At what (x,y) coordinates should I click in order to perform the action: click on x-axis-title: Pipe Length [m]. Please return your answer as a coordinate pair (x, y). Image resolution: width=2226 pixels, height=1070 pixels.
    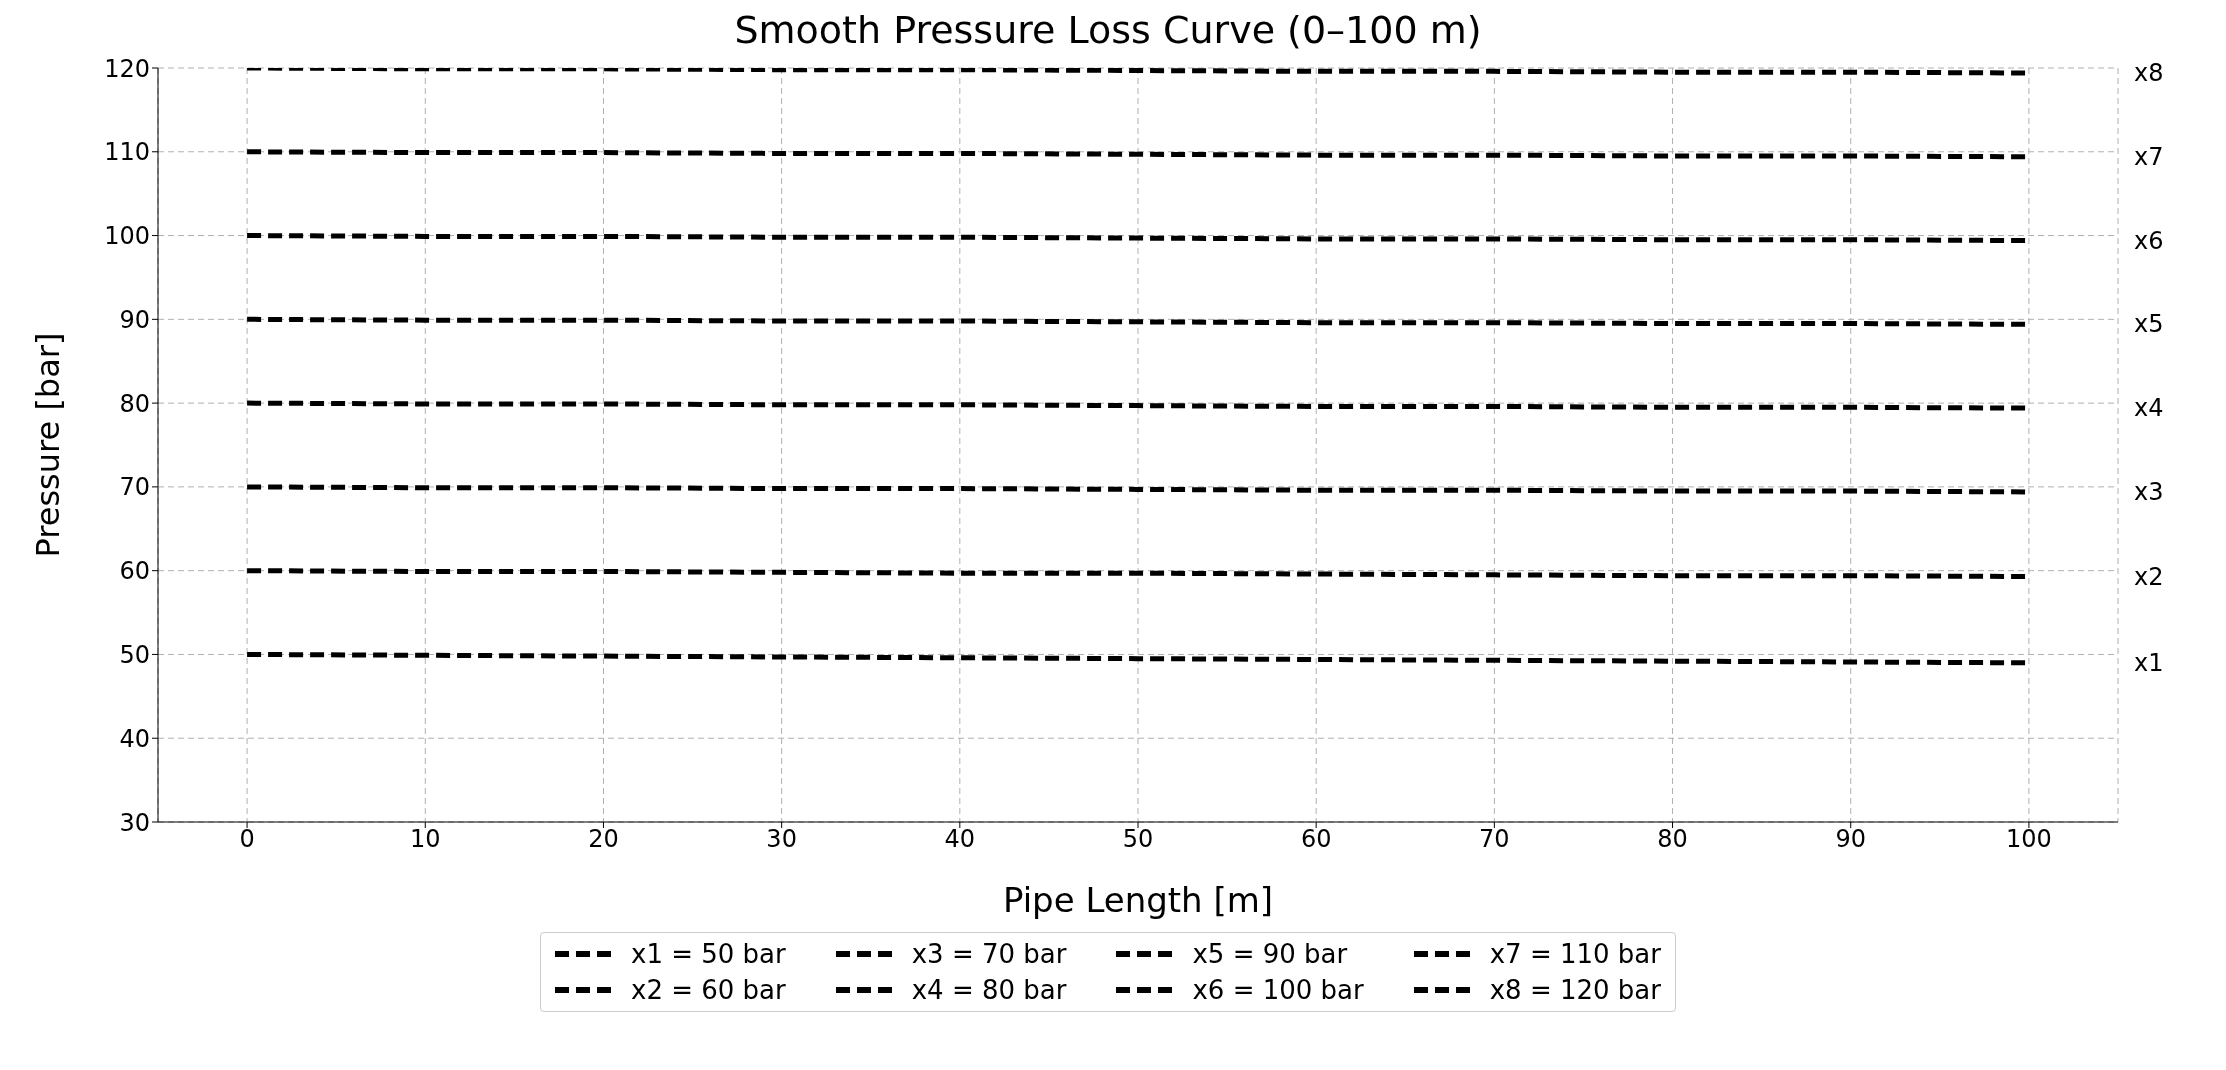
    Looking at the image, I should click on (1138, 900).